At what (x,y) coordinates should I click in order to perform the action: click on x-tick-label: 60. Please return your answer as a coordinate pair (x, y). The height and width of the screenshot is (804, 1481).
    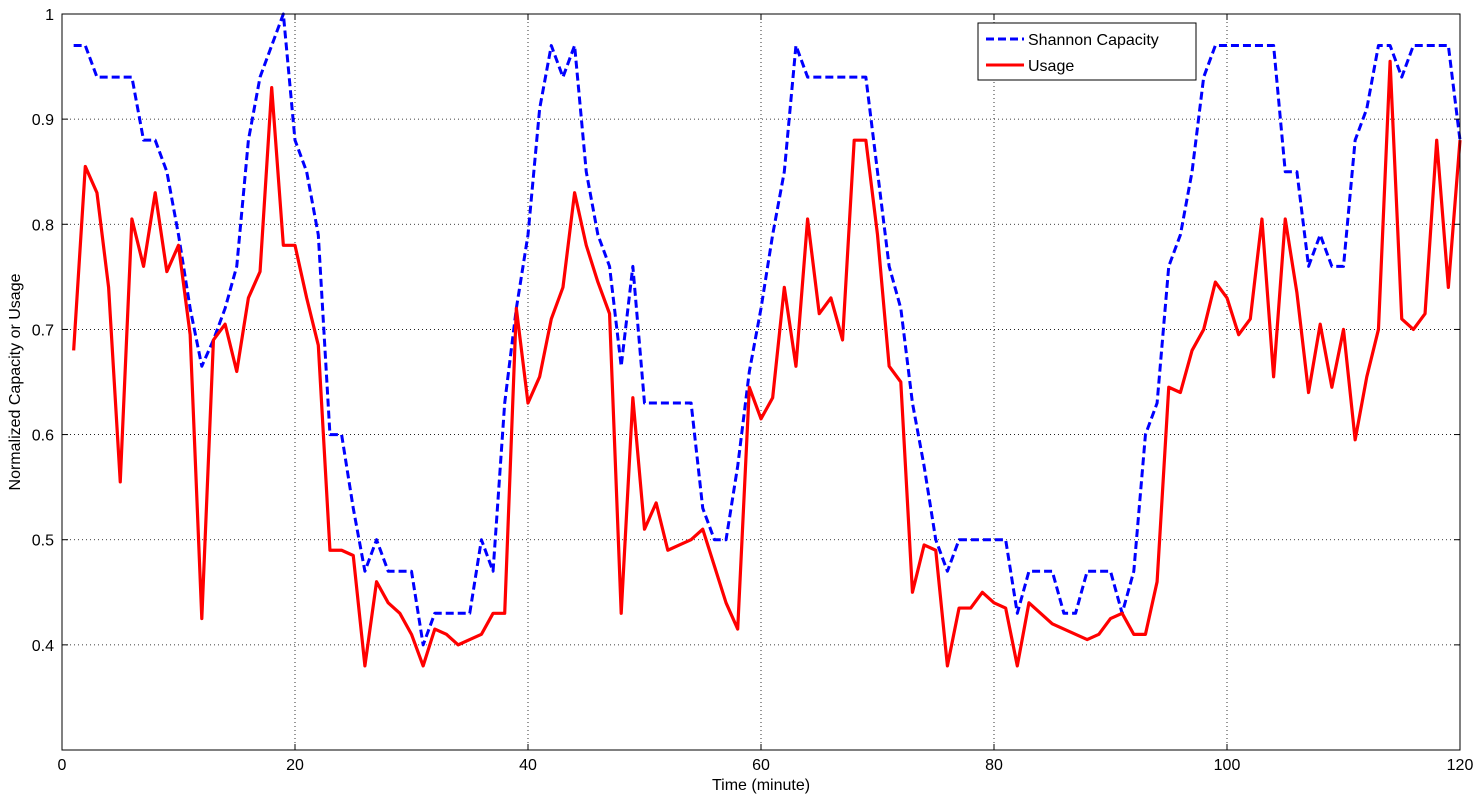
    Looking at the image, I should click on (761, 765).